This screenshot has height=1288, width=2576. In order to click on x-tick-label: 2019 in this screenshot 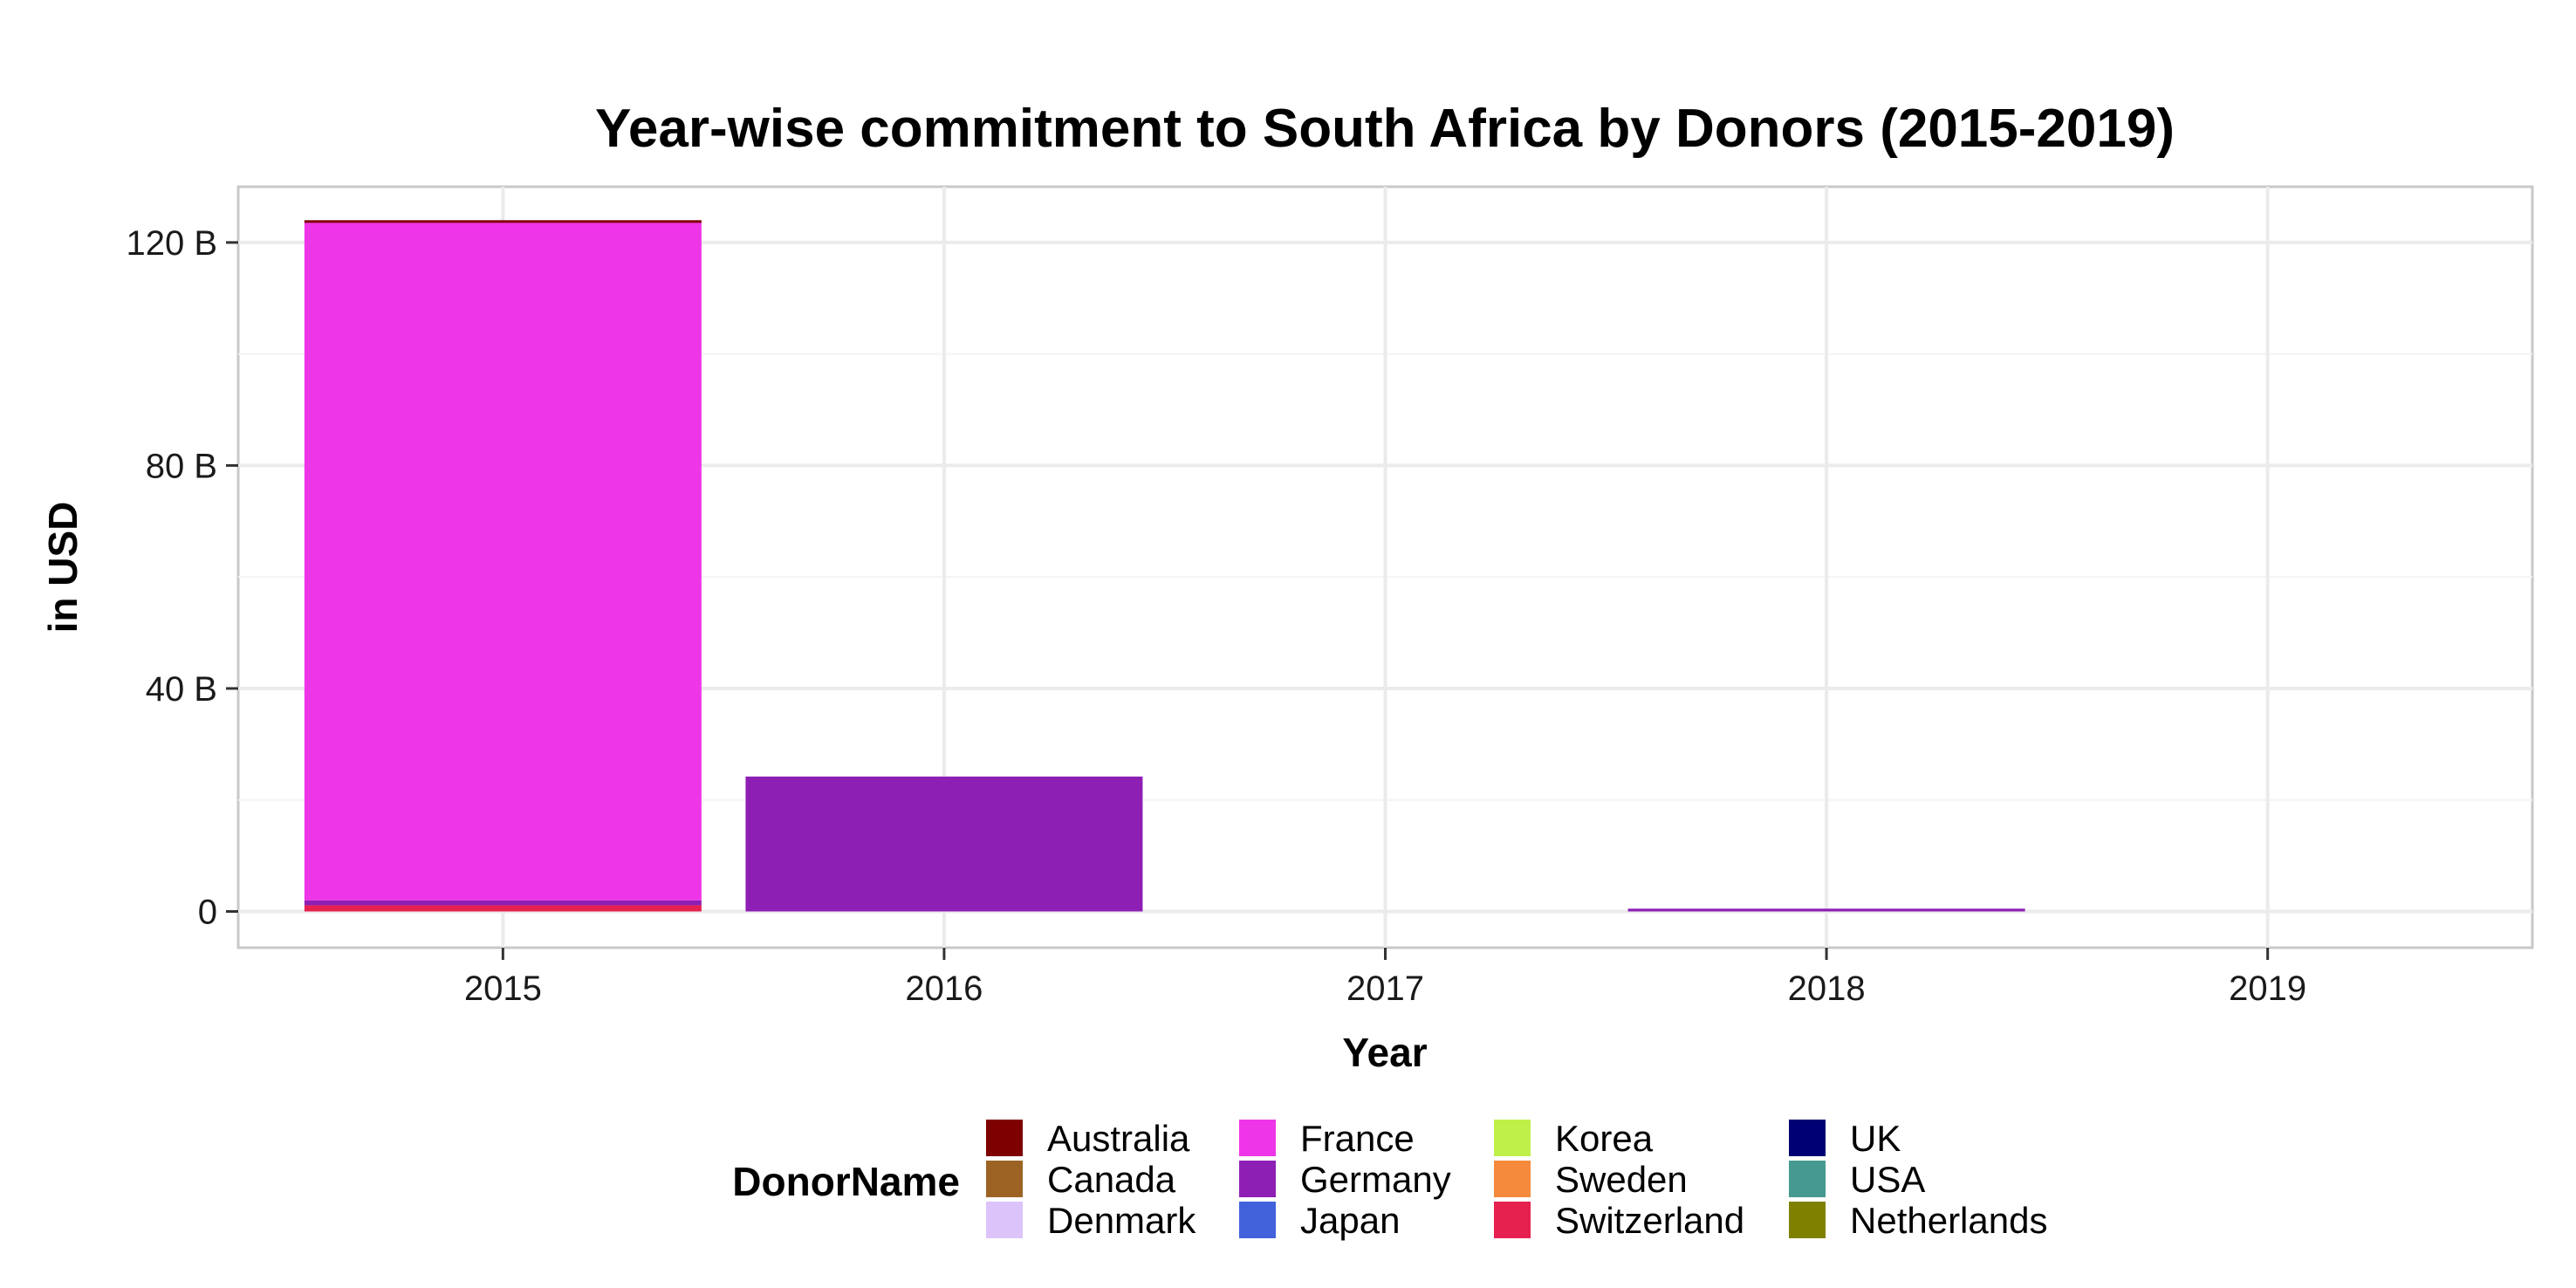, I will do `click(2267, 989)`.